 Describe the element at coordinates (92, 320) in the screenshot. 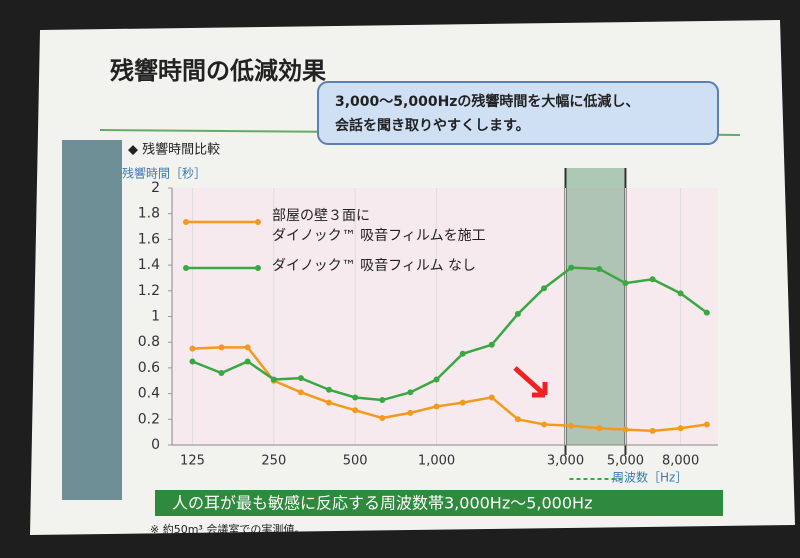

I see `side-photo` at that location.